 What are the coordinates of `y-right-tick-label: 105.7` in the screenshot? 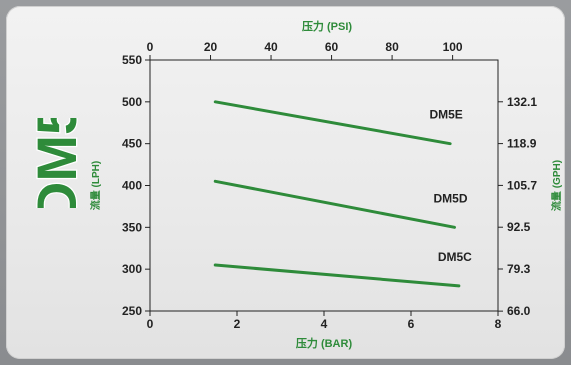 It's located at (522, 185).